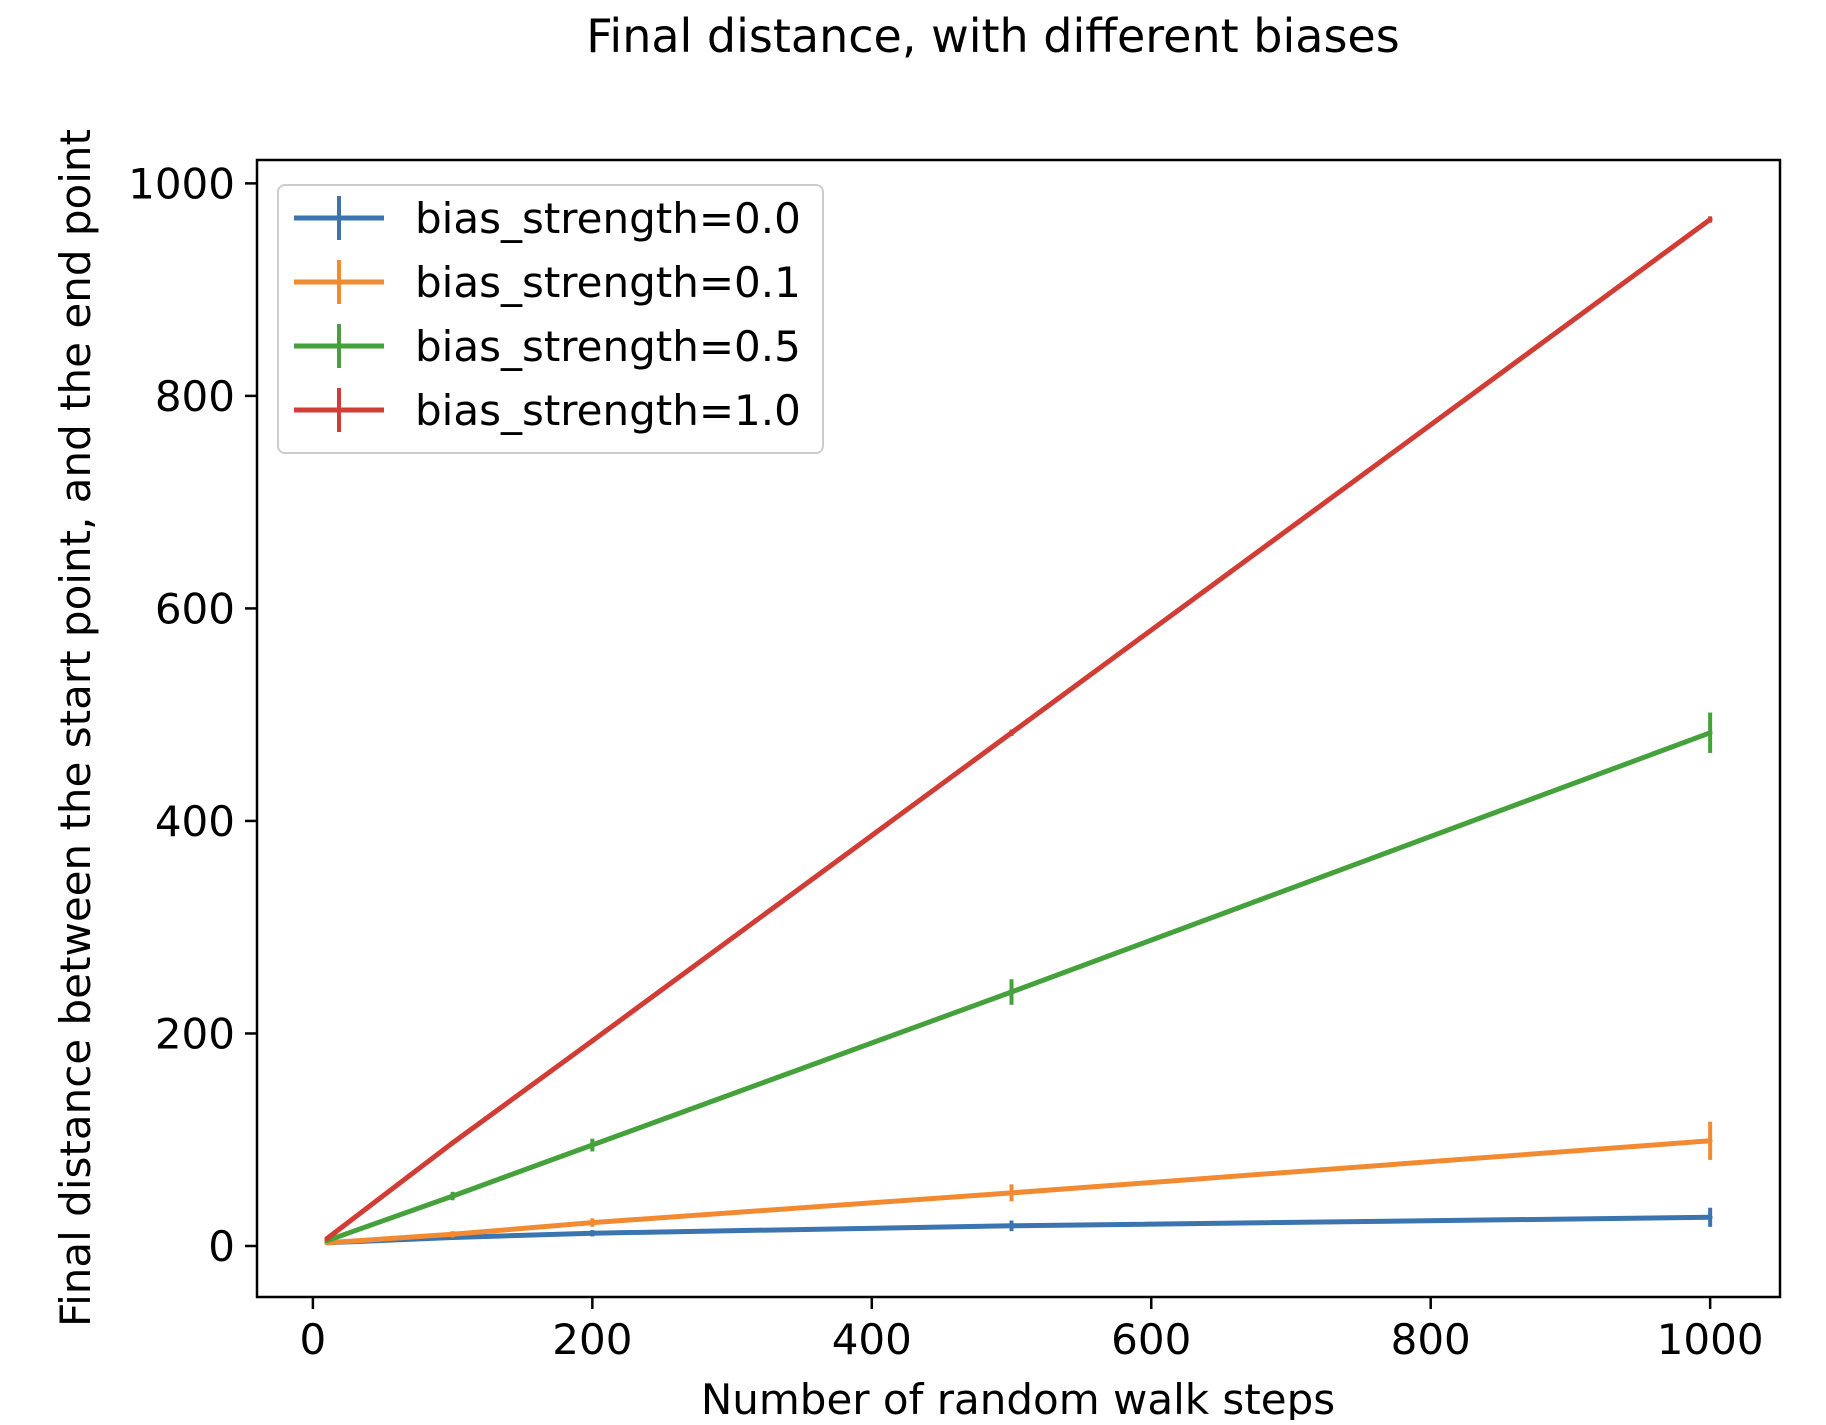  What do you see at coordinates (1018, 1397) in the screenshot?
I see `x-axis-label: Number of random walk steps` at bounding box center [1018, 1397].